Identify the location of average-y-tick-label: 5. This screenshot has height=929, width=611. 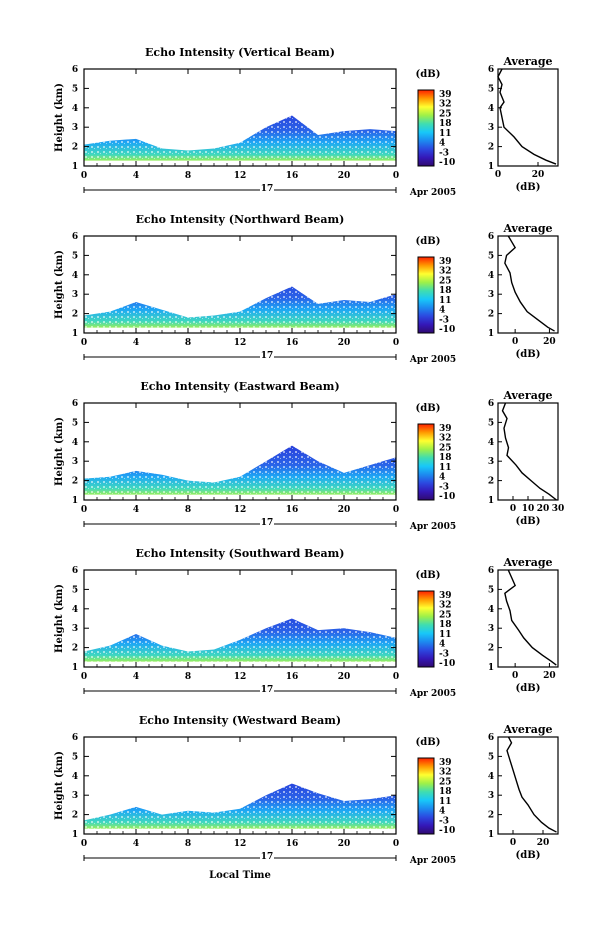
(491, 423).